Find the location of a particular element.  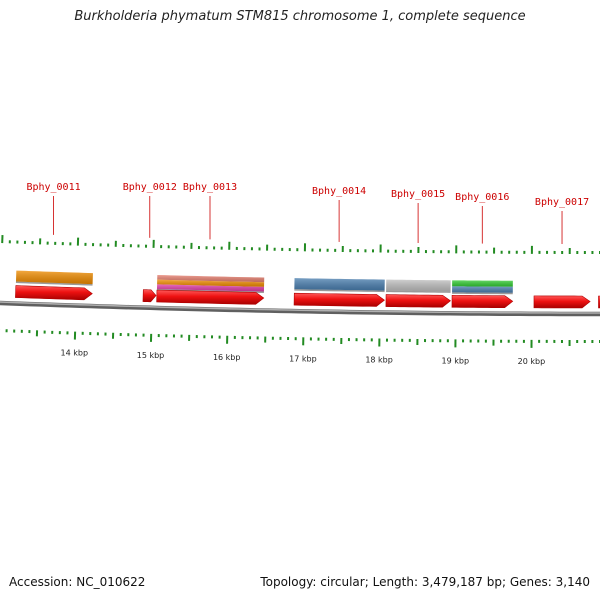

accession-value: NC_010622 is located at coordinates (111, 582).